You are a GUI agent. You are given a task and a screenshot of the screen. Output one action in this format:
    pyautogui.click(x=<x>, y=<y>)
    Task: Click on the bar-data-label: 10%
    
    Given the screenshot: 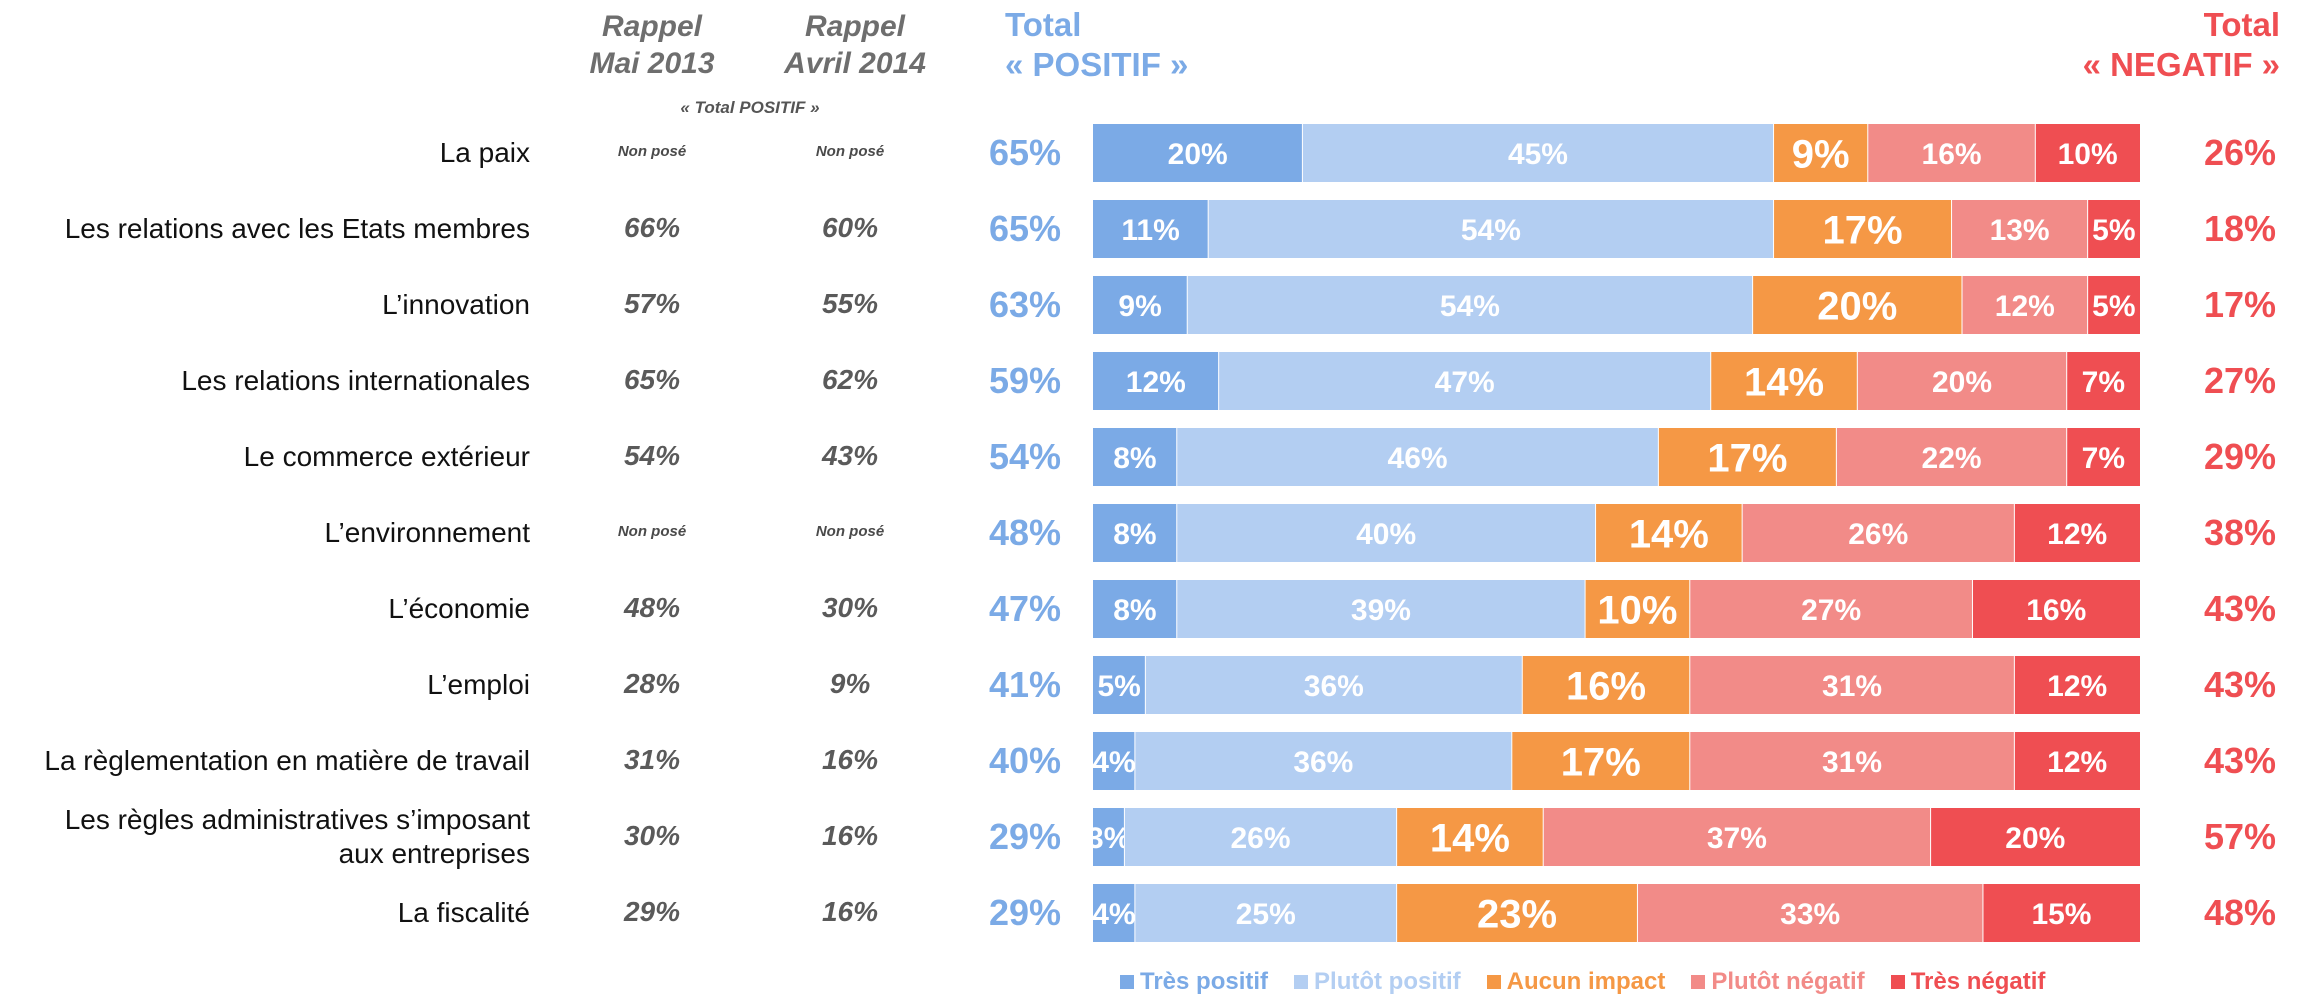 What is the action you would take?
    pyautogui.click(x=2088, y=154)
    